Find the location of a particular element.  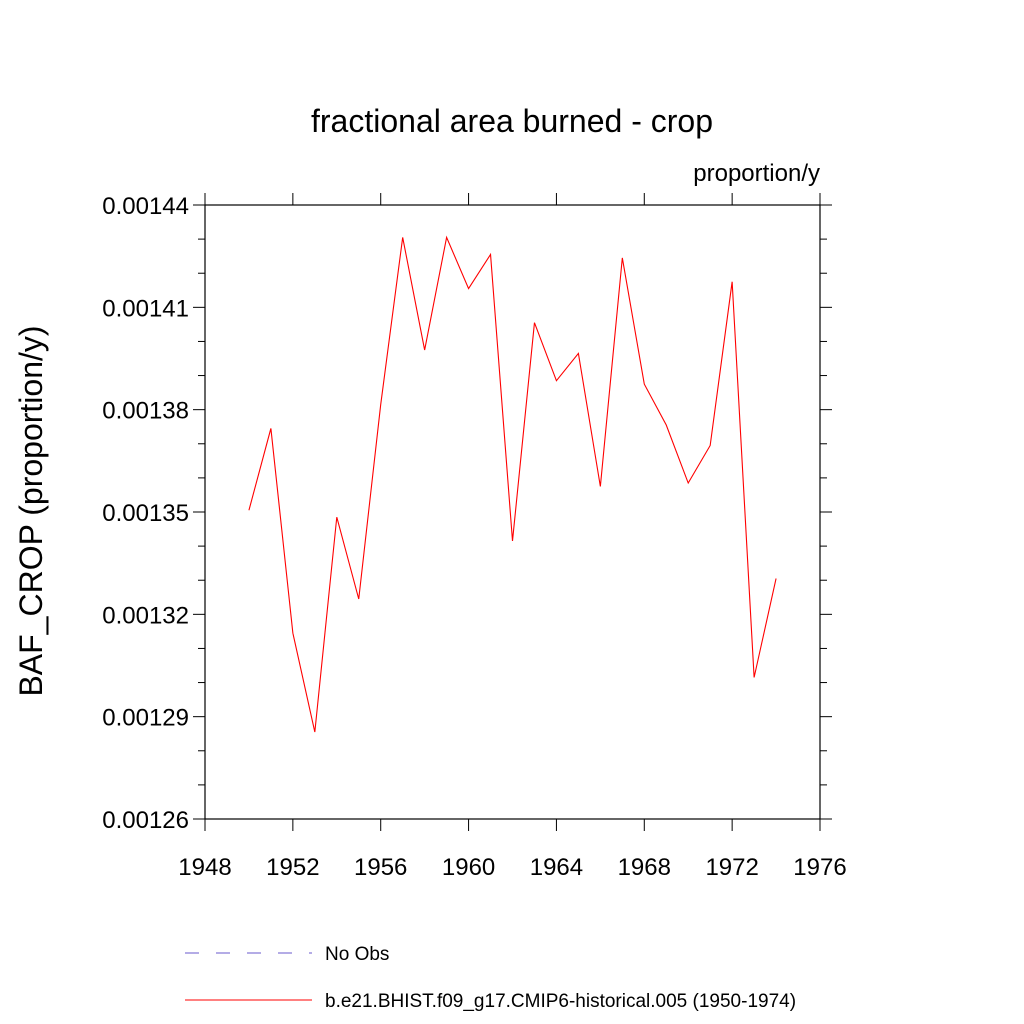

y-tick-label: 0.00129 is located at coordinates (145, 718).